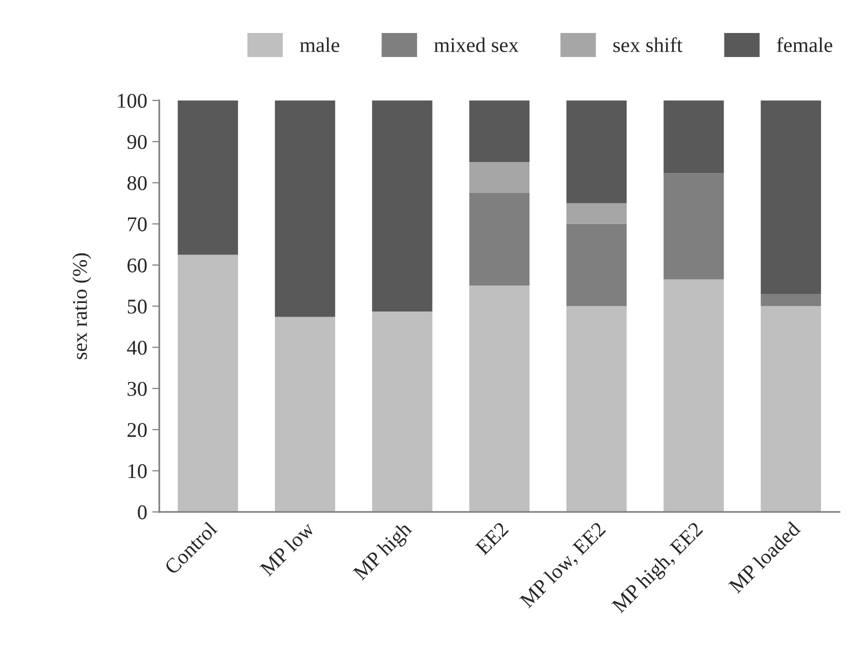  What do you see at coordinates (476, 44) in the screenshot?
I see `legend-label: mixed sex` at bounding box center [476, 44].